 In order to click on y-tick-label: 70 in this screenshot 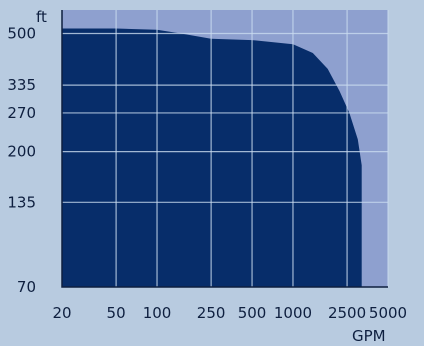, I will do `click(26, 287)`.